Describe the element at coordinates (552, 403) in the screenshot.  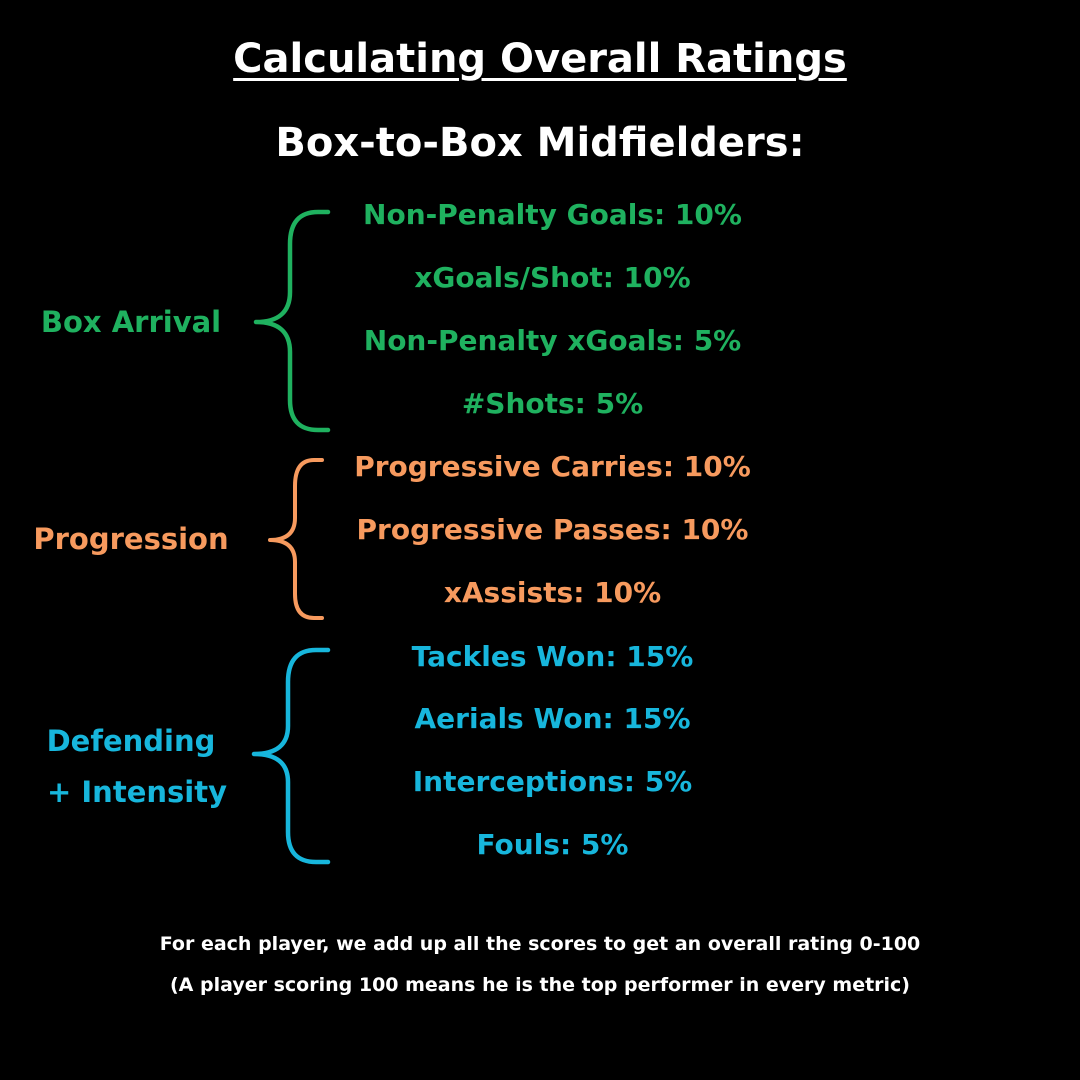
I see `metric-shots: #Shots: 5%` at that location.